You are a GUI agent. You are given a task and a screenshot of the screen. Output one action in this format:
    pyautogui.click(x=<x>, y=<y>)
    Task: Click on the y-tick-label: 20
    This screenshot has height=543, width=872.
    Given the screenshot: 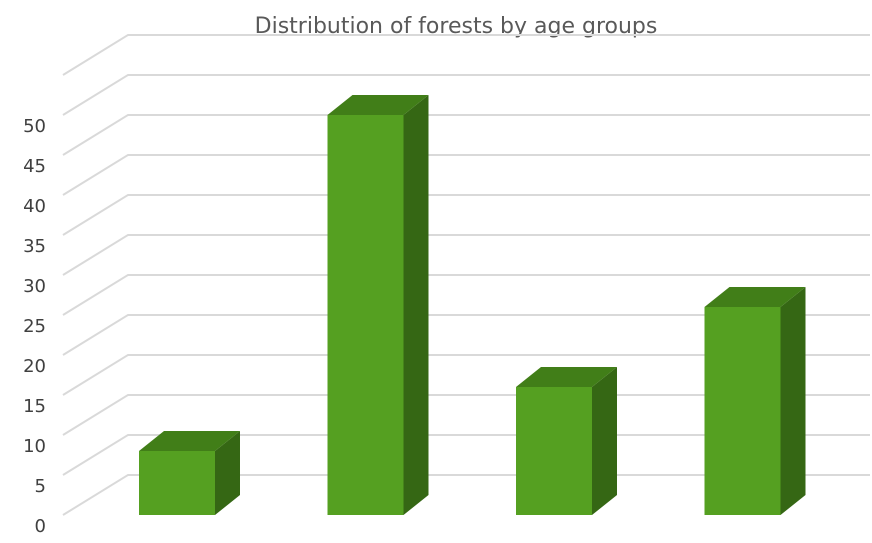 What is the action you would take?
    pyautogui.click(x=34, y=366)
    